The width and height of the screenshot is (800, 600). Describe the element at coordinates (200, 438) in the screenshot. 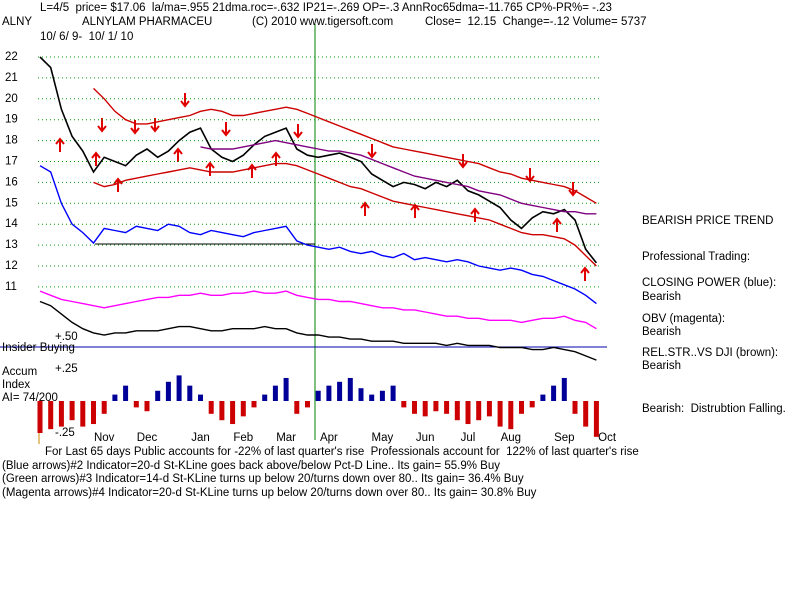

I see `x-tick-label: Jan` at that location.